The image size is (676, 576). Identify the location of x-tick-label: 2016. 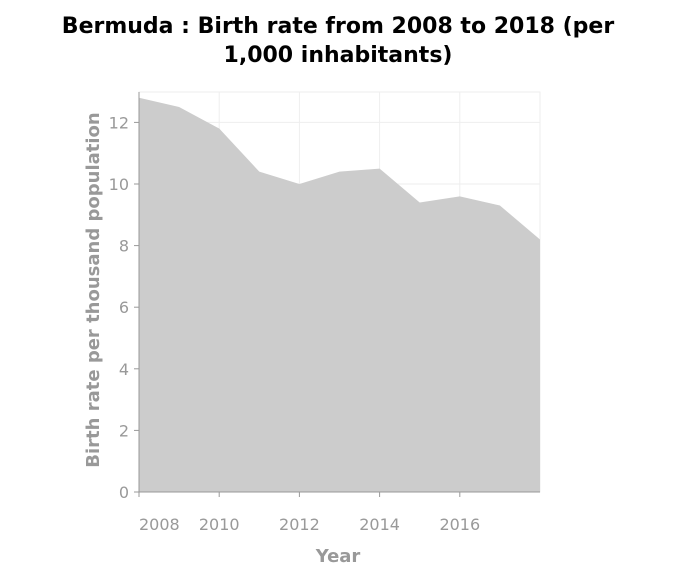
(459, 524).